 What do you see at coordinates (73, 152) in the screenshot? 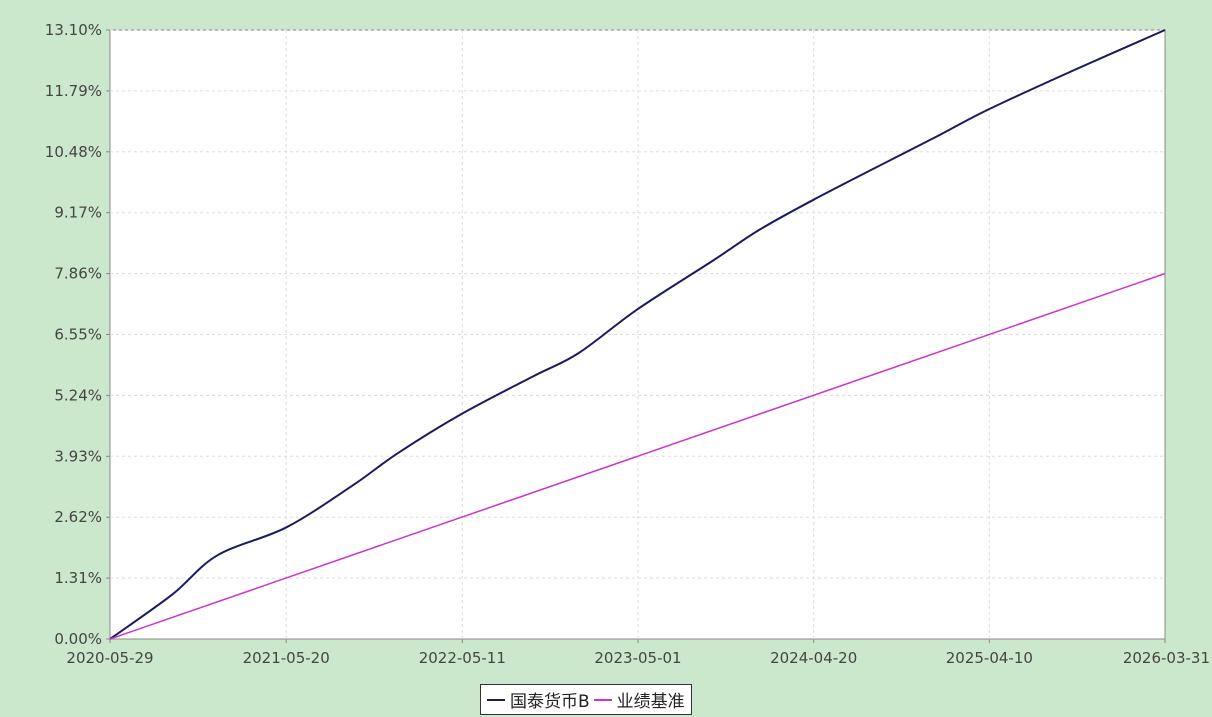
I see `y-tick-label: 10.48%` at bounding box center [73, 152].